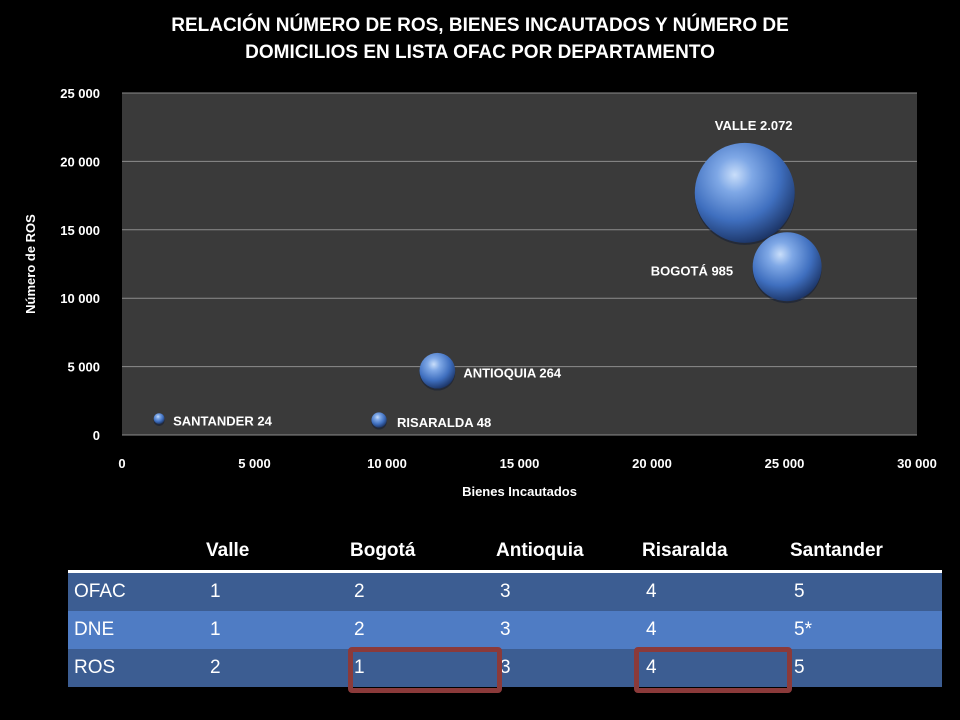  I want to click on y-tick-label: 0, so click(96, 435).